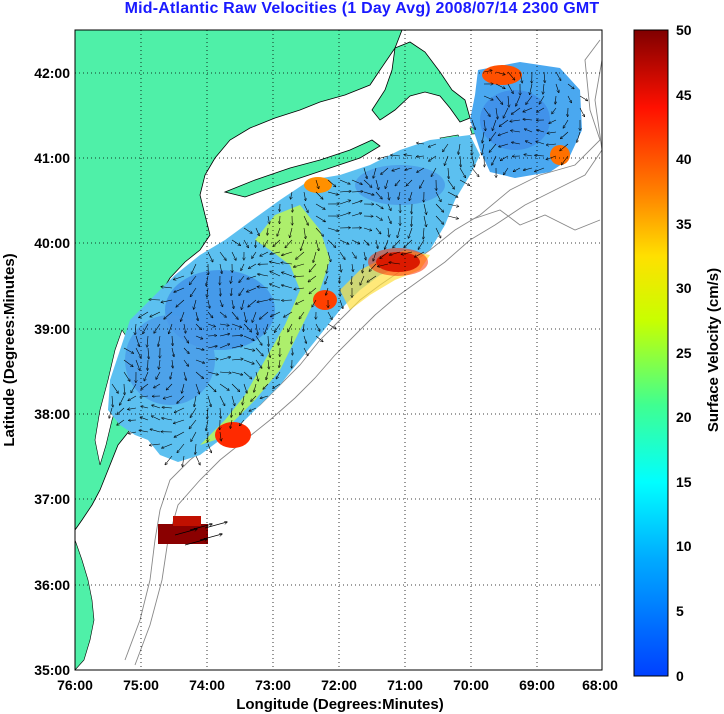 The height and width of the screenshot is (714, 724). I want to click on colorbar-tick-label: 15, so click(684, 482).